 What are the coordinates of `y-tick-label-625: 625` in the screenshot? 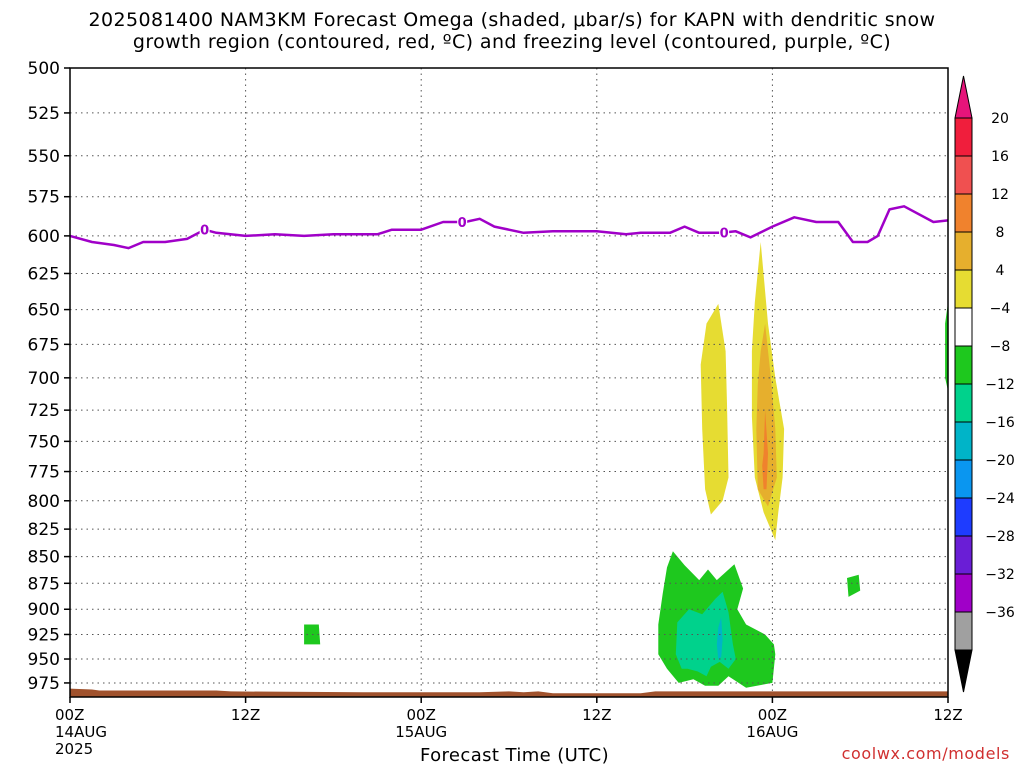 It's located at (44, 274).